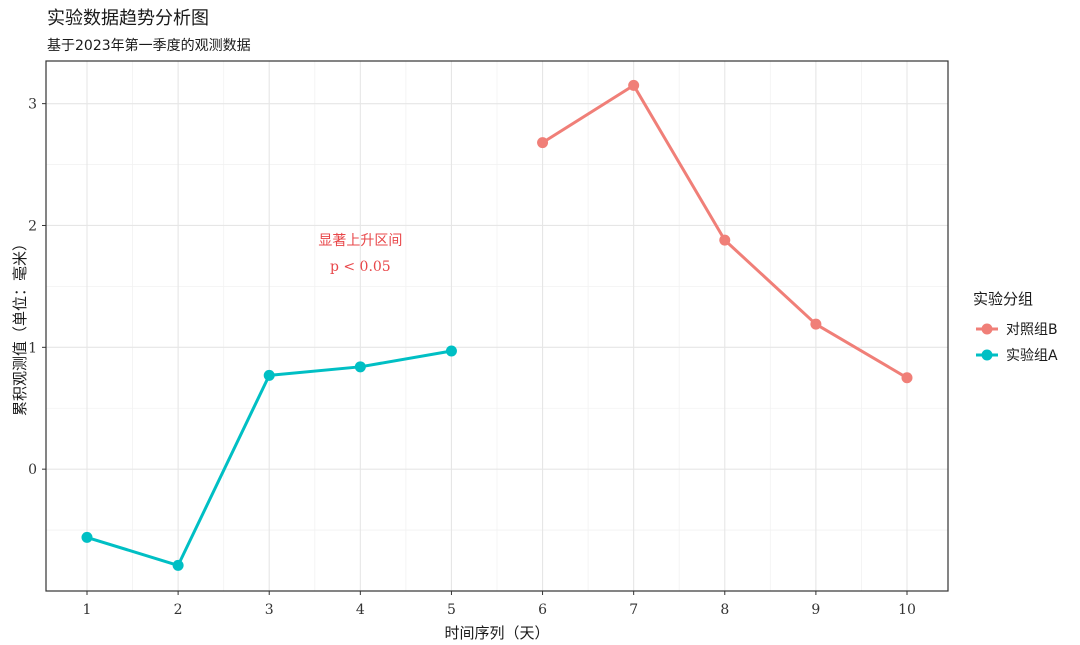 This screenshot has width=1080, height=645. Describe the element at coordinates (451, 610) in the screenshot. I see `x-tick-label: 5` at that location.